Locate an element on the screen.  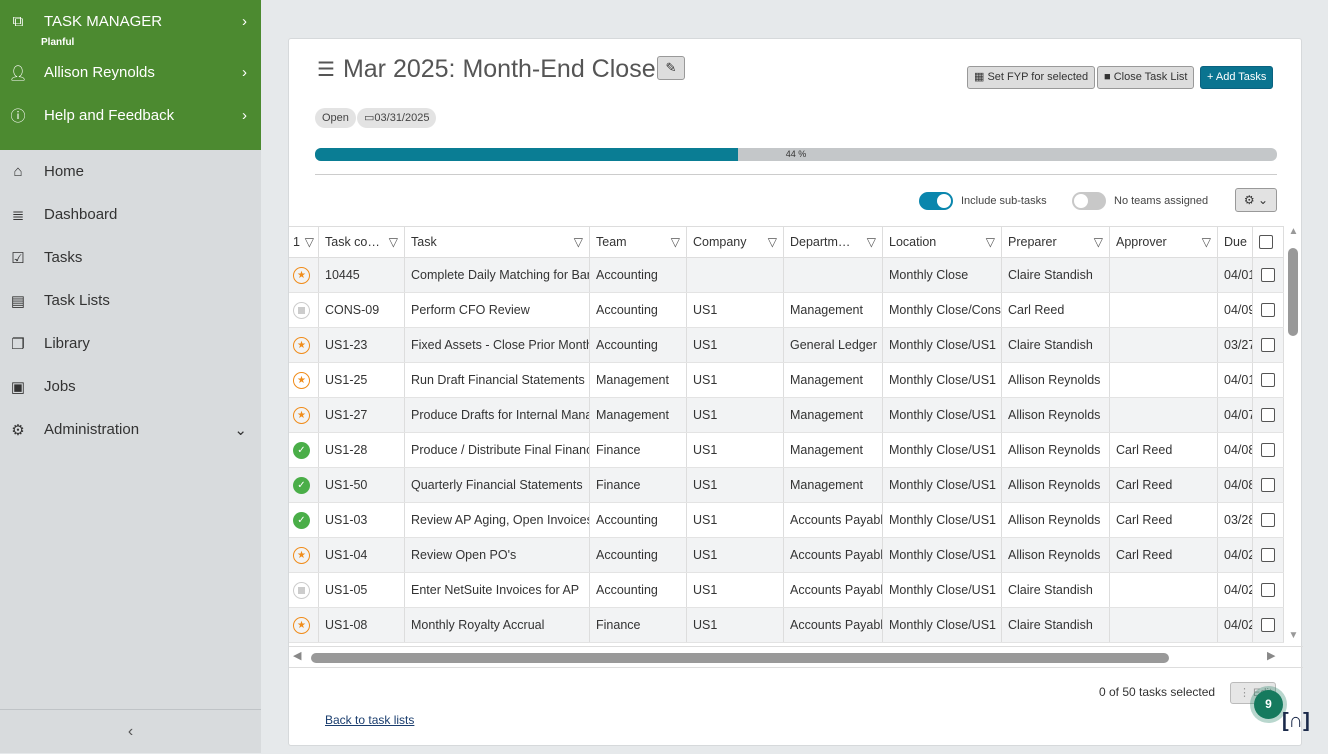
page-title: ☰ Mar 2025: Month-End Close is located at coordinates (486, 69).